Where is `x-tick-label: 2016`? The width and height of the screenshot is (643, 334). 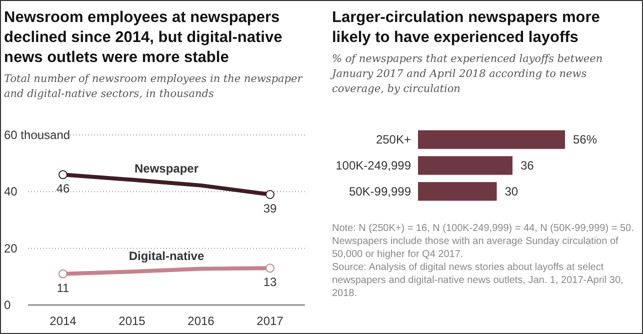
x-tick-label: 2016 is located at coordinates (201, 321).